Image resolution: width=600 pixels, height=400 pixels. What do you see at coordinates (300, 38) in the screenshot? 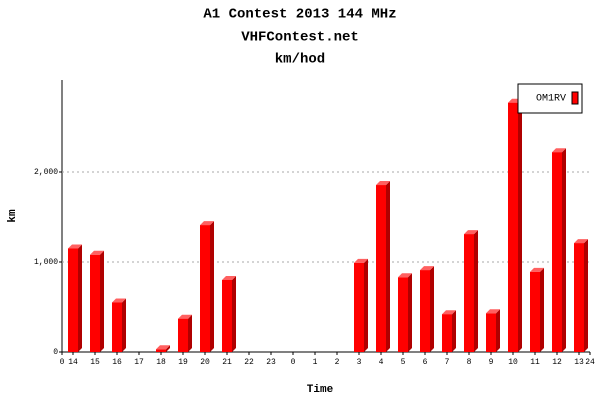
I see `chart-subtitle: VHFContest.net` at bounding box center [300, 38].